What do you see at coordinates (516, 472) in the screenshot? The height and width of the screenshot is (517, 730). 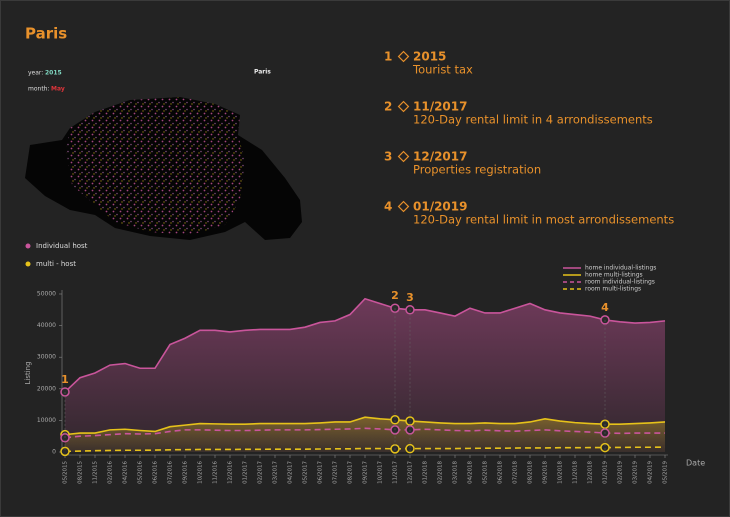 I see `x-tick-label: 07/2018` at bounding box center [516, 472].